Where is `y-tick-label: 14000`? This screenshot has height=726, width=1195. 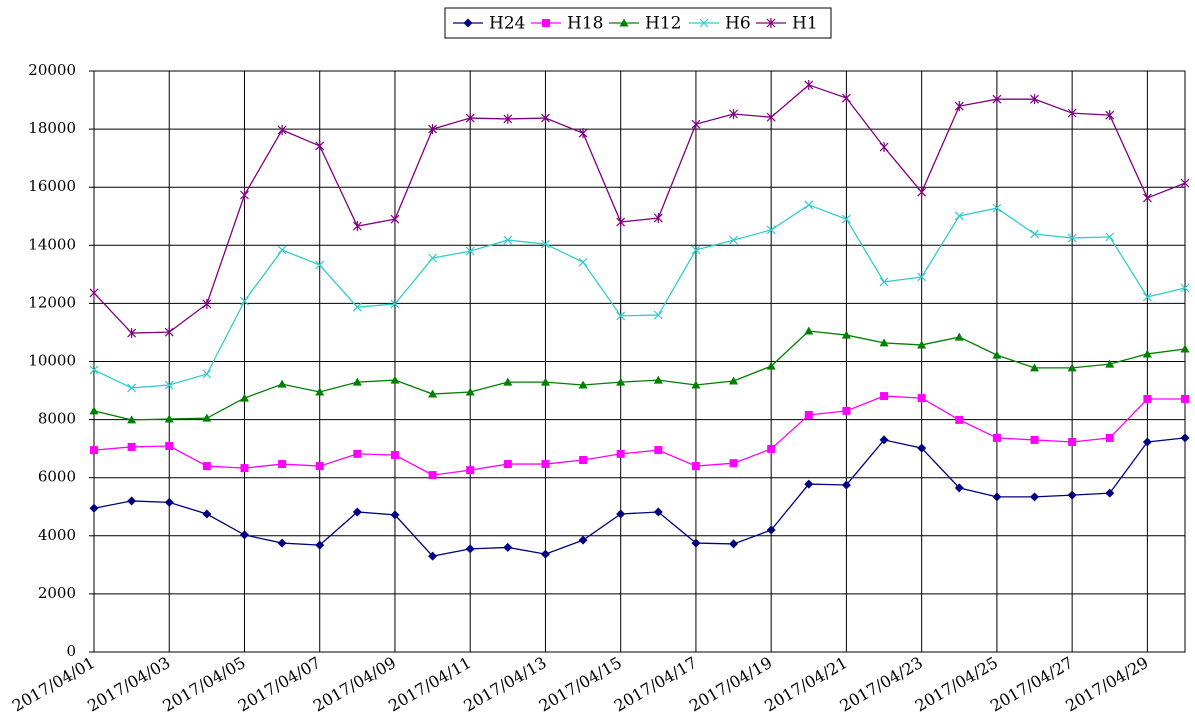 y-tick-label: 14000 is located at coordinates (52, 244).